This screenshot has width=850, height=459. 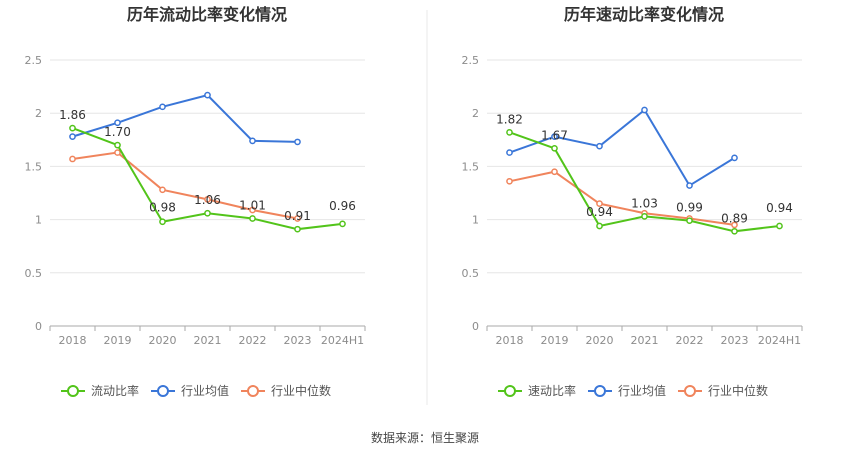 I want to click on chart-title: 历年速动比率变化情况, so click(x=644, y=14).